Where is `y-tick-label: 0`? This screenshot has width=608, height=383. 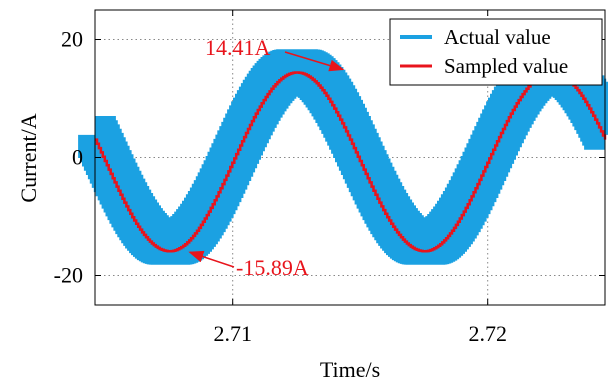
y-tick-label: 0 is located at coordinates (77, 157).